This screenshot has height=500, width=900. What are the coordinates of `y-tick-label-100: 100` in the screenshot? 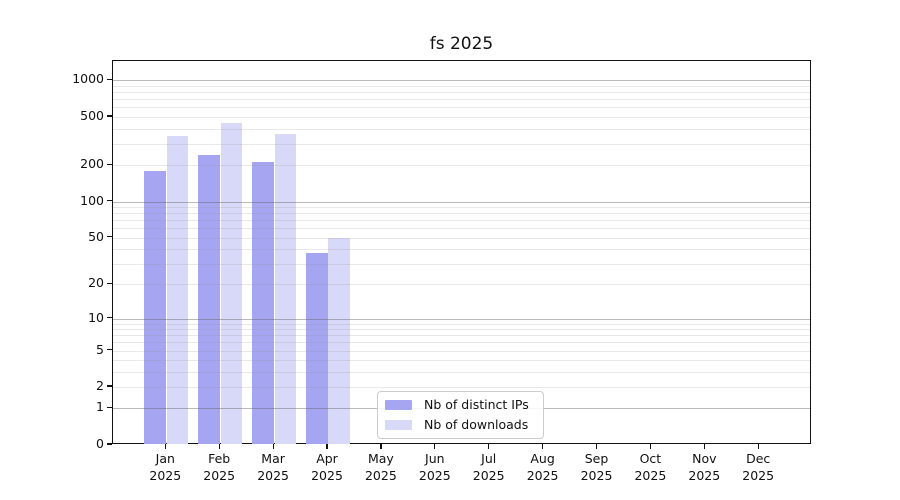 It's located at (92, 200).